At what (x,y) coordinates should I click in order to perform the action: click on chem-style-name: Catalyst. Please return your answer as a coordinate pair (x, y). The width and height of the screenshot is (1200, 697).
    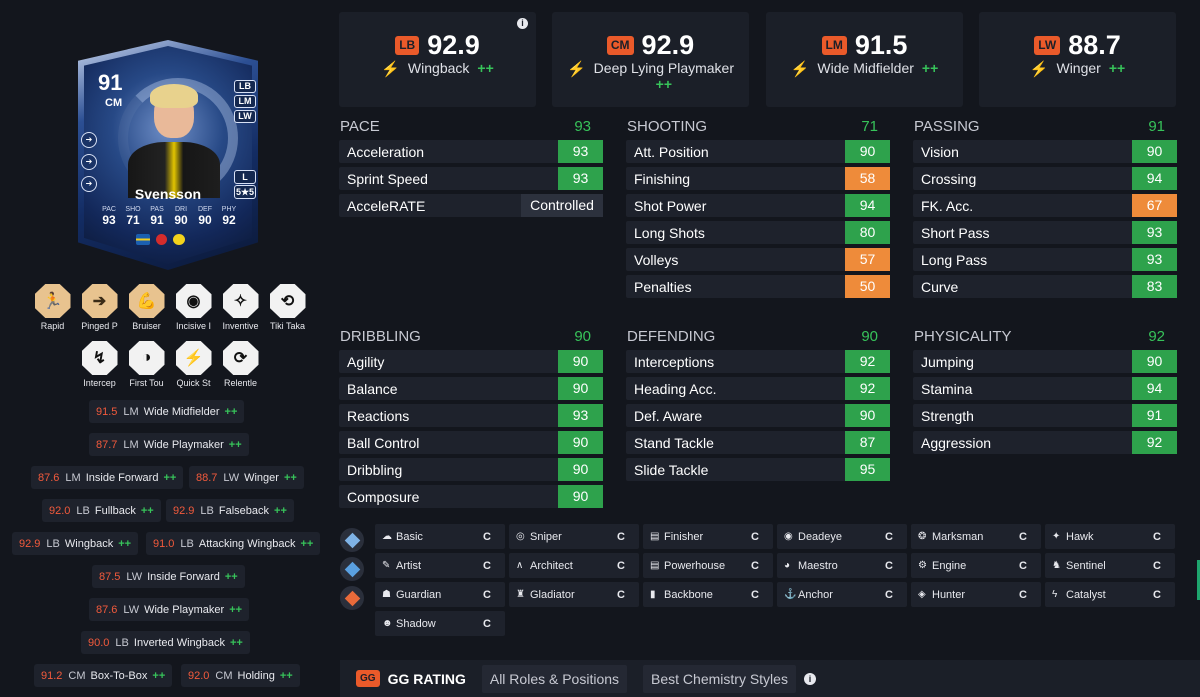
    Looking at the image, I should click on (1086, 594).